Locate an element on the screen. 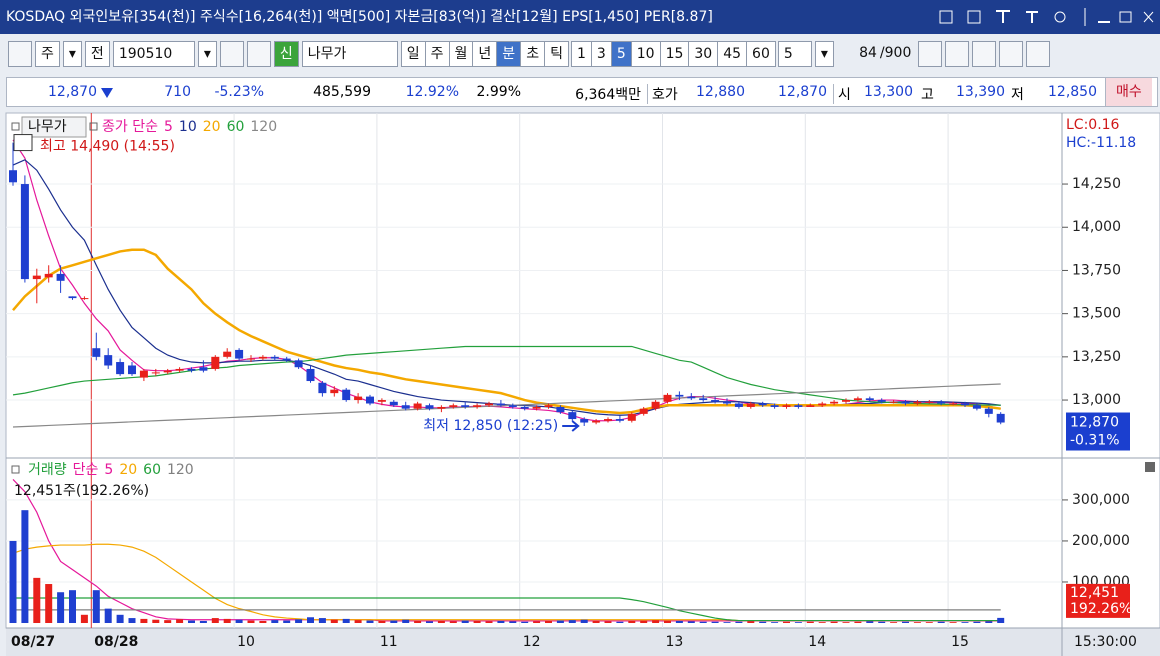  period-button: 년 is located at coordinates (485, 54).